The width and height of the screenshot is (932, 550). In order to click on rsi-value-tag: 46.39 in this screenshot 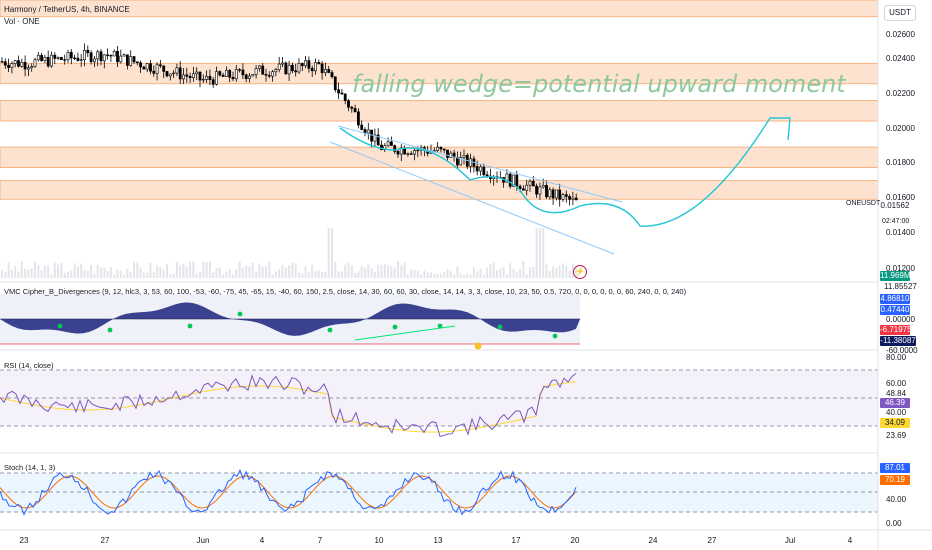, I will do `click(895, 403)`.